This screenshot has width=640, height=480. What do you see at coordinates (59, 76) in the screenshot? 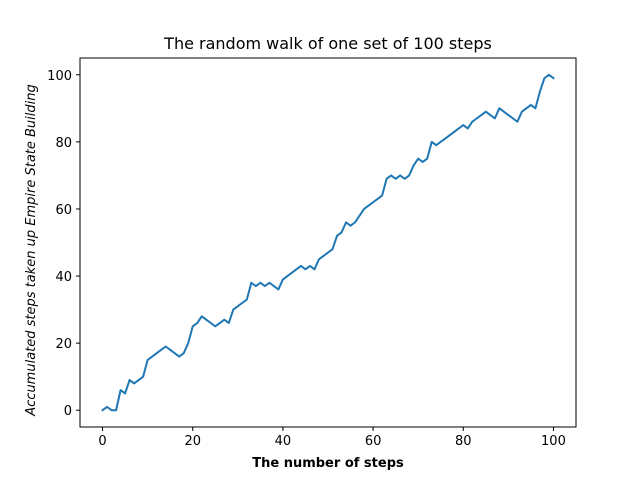
I see `y-tick-label: 100` at bounding box center [59, 76].